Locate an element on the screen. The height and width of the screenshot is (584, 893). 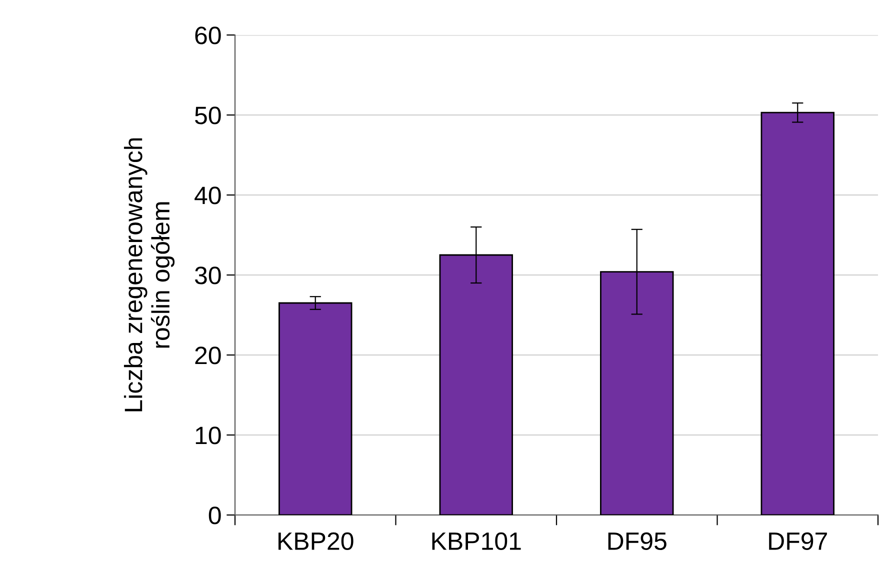
y-tick-label: 20 is located at coordinates (208, 355).